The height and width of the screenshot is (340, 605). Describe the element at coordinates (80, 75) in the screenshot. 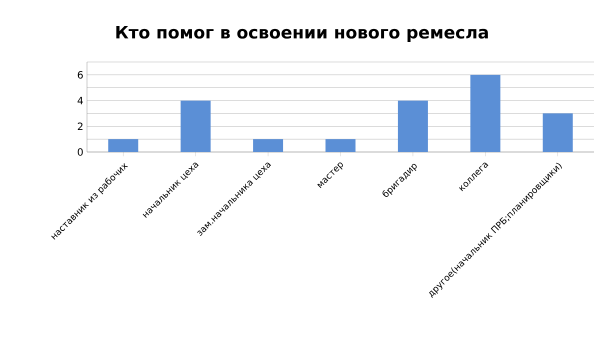

I see `y-tick-label: 6` at that location.